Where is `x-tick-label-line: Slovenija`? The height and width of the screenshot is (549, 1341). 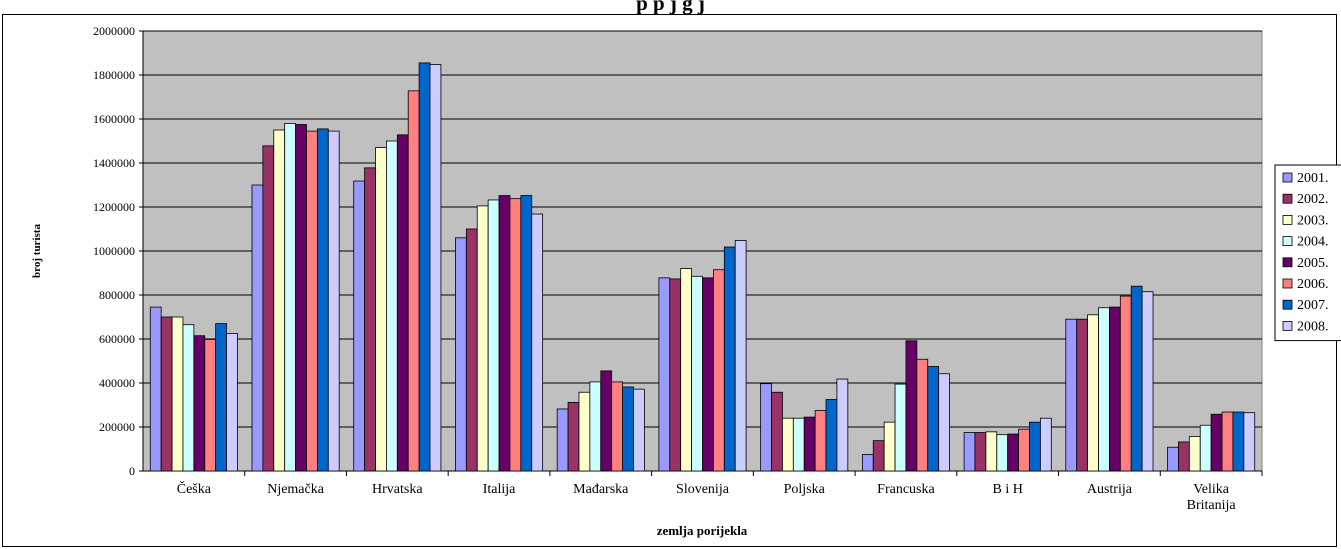
x-tick-label-line: Slovenija is located at coordinates (703, 489).